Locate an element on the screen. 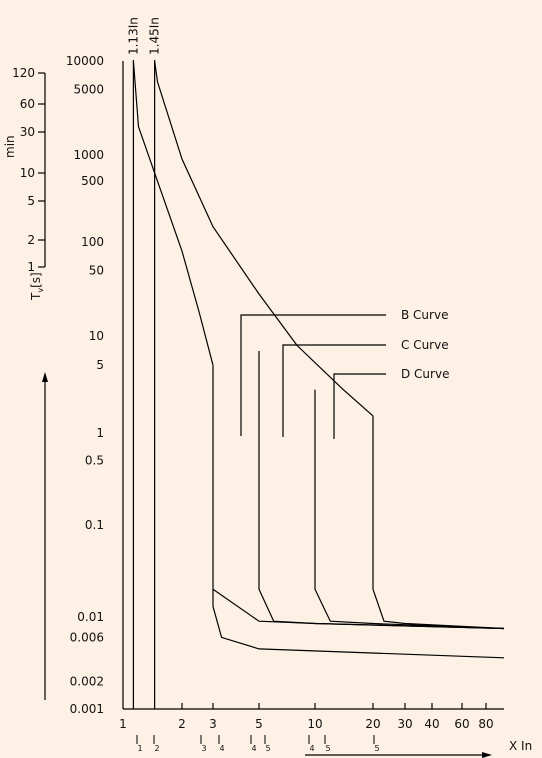 The height and width of the screenshot is (758, 542). x-axis-title: X In is located at coordinates (520, 746).